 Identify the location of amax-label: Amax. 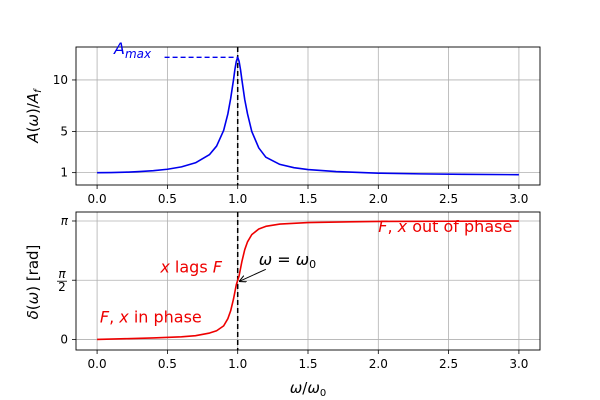
(132, 50).